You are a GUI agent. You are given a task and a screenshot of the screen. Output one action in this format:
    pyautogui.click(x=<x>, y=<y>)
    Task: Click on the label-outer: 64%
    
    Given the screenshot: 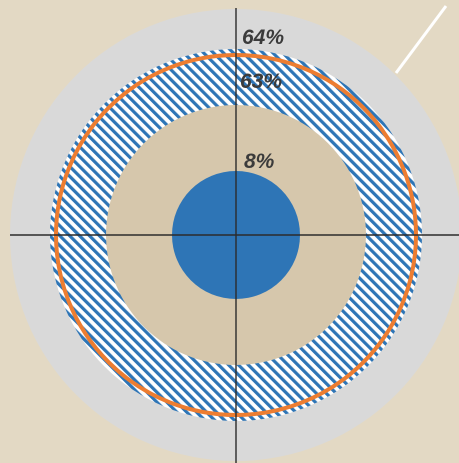 What is the action you would take?
    pyautogui.click(x=263, y=37)
    